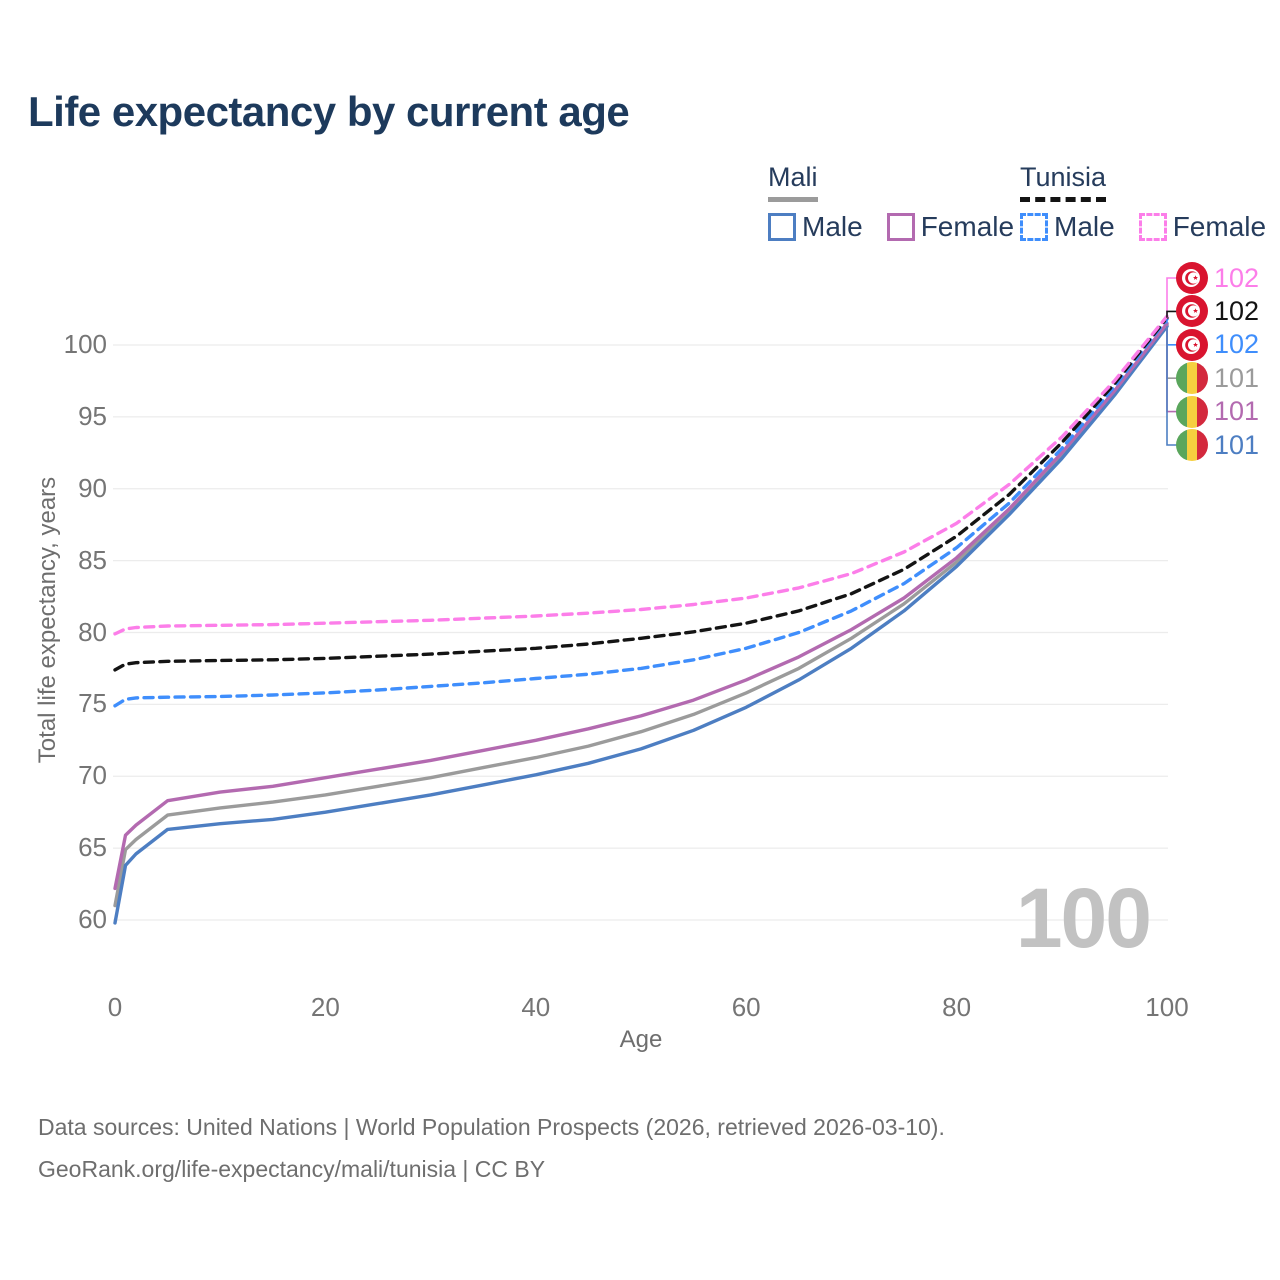  I want to click on y-tick-label: 85, so click(92, 559).